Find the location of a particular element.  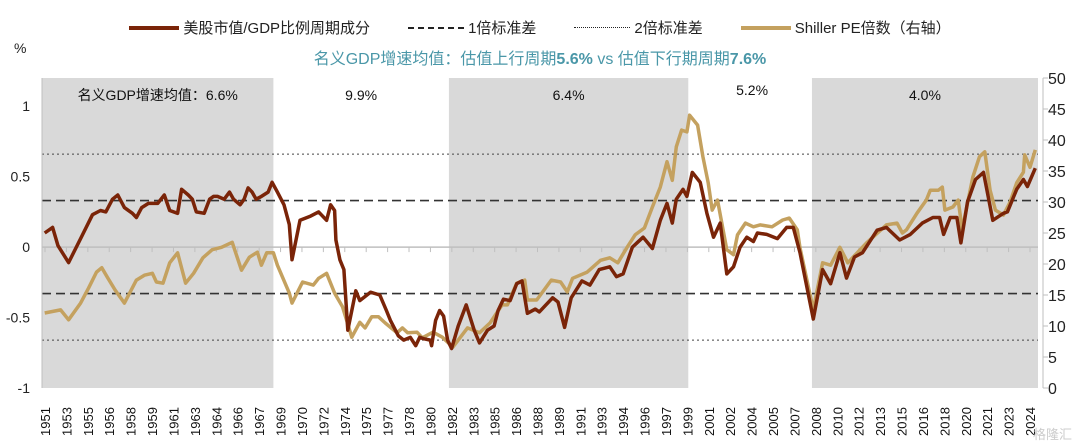

x-tick-label: 1999 is located at coordinates (687, 421).